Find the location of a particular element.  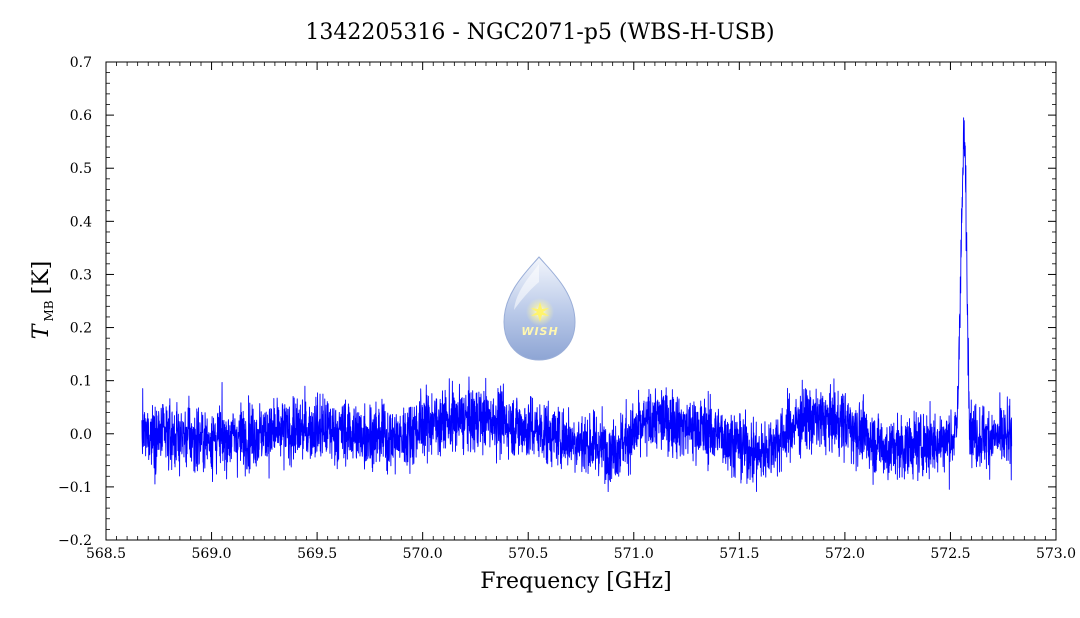

y-tick-label: −0.2 is located at coordinates (75, 541).